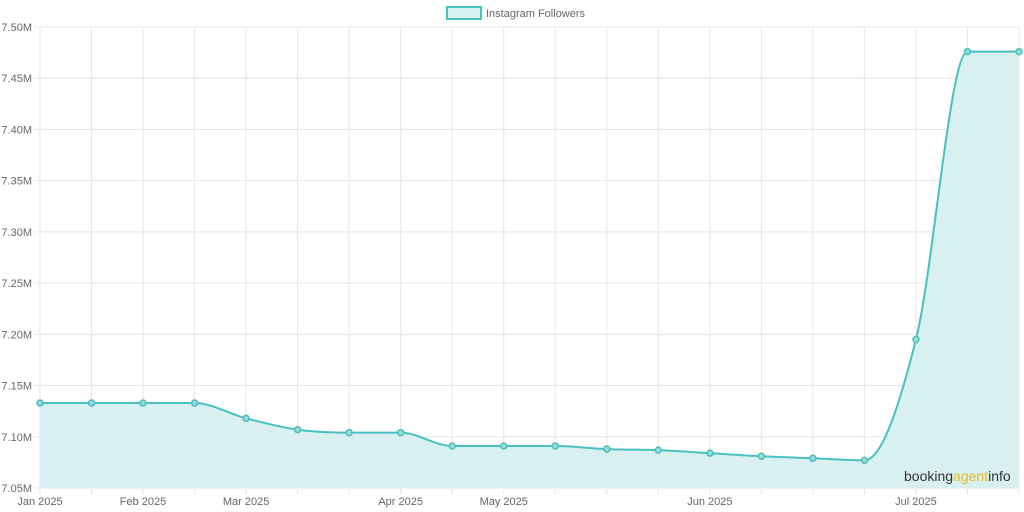  Describe the element at coordinates (16, 438) in the screenshot. I see `y-tick-label: 7.10M` at that location.